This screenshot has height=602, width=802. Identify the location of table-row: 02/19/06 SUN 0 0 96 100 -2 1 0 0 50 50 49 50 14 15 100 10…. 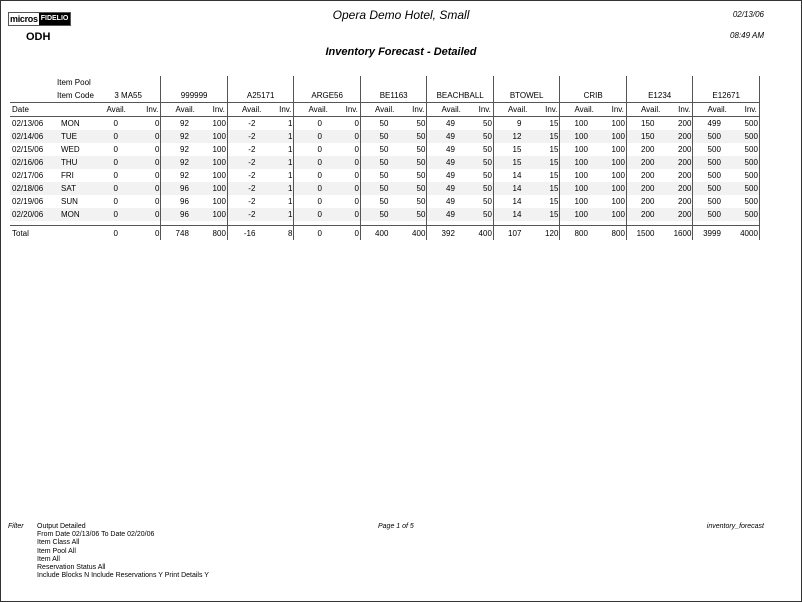
(385, 201).